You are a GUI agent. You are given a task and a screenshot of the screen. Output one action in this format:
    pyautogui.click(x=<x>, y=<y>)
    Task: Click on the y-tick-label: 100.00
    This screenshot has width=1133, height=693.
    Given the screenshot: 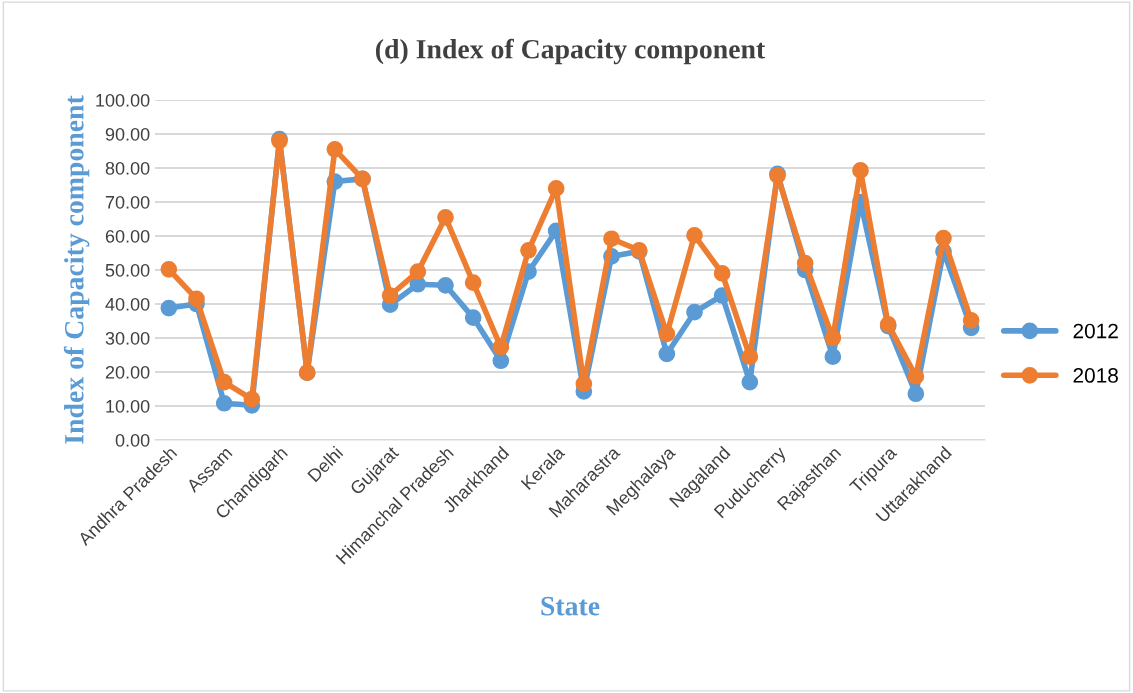 What is the action you would take?
    pyautogui.click(x=123, y=100)
    